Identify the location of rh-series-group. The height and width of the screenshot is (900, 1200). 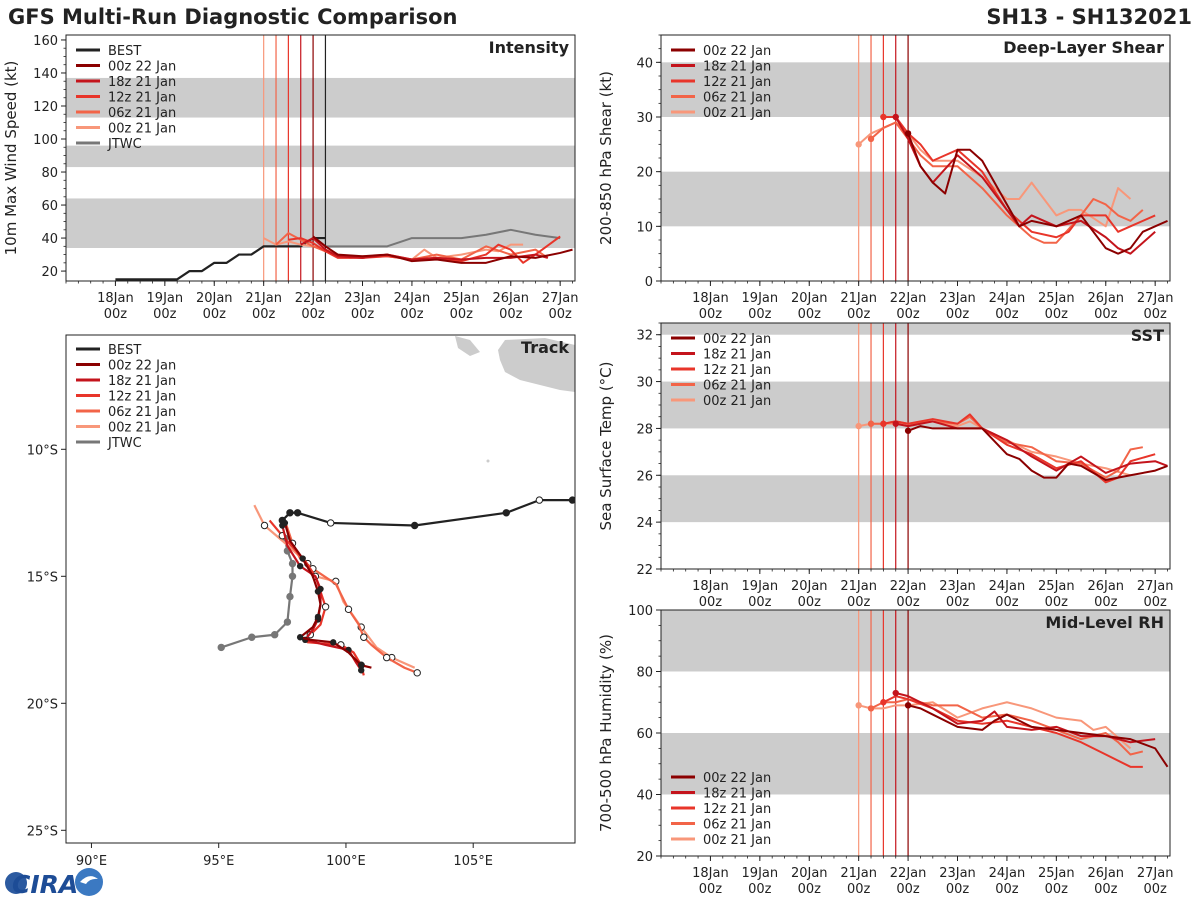
(1012, 728).